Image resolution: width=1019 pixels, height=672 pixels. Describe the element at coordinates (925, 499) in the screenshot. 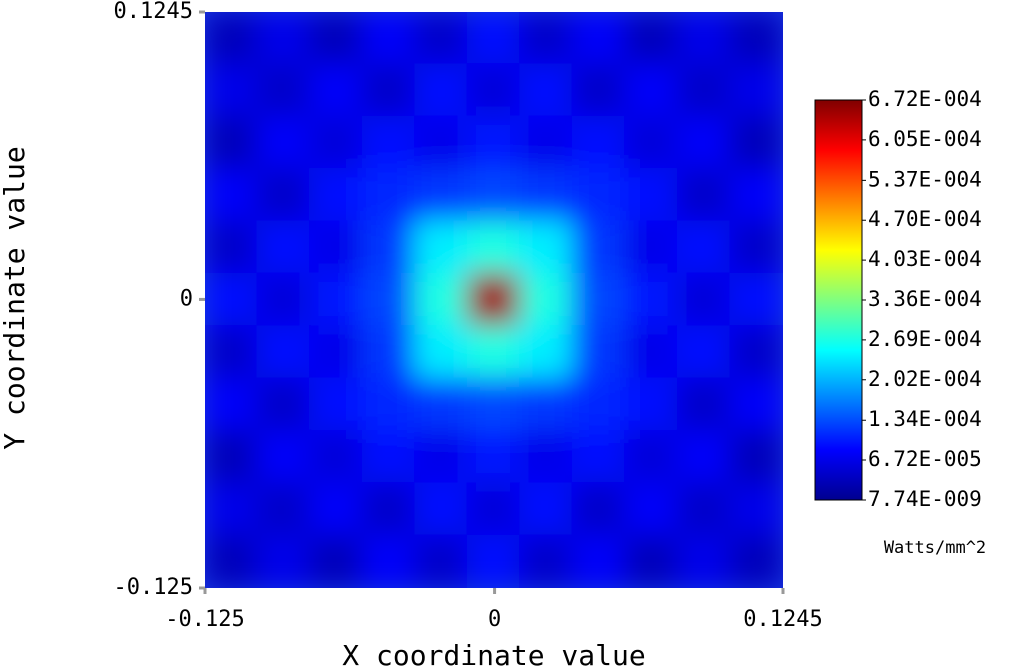

I see `colorbar-tick-label: 7.74E-009` at that location.